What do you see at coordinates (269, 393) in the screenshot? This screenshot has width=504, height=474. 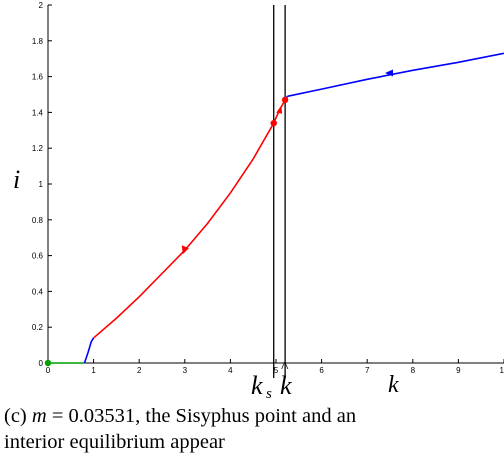 I see `svg-text: s` at bounding box center [269, 393].